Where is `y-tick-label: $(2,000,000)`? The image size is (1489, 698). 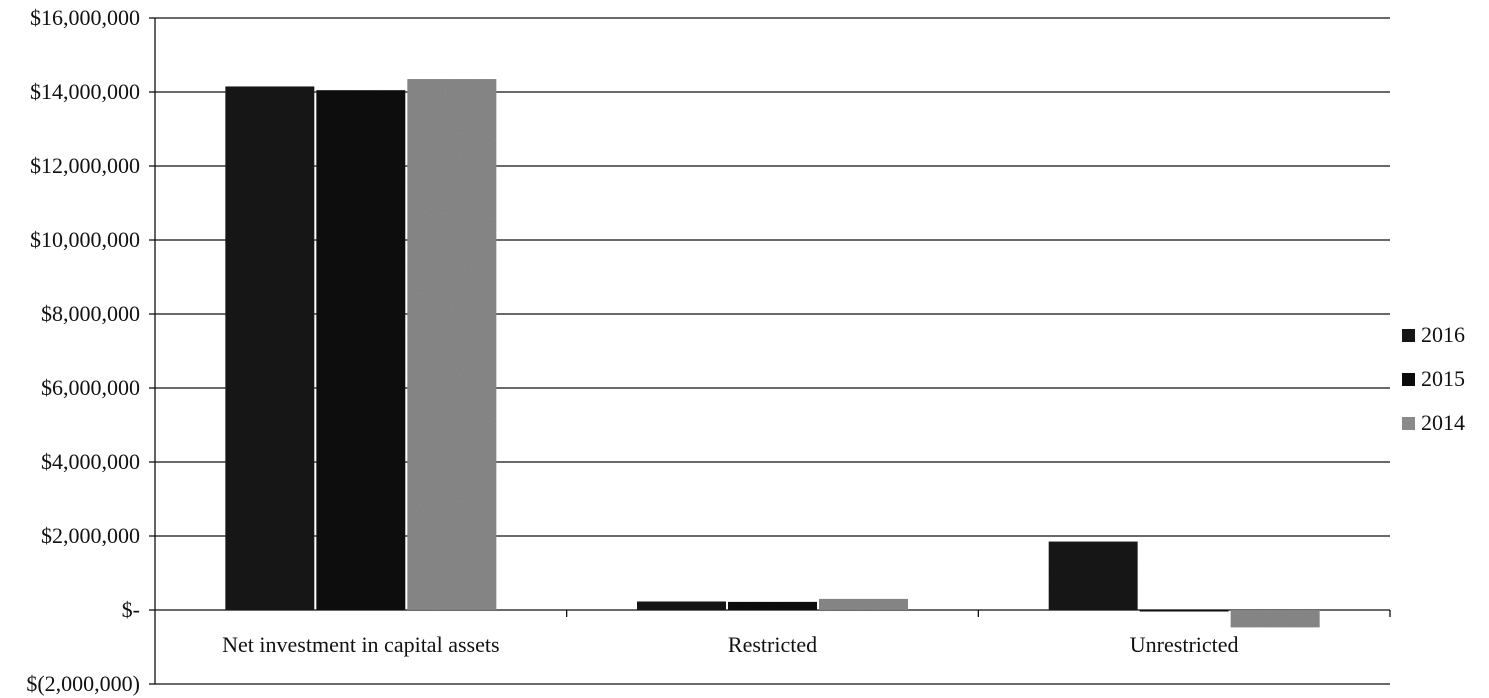
y-tick-label: $(2,000,000) is located at coordinates (83, 683).